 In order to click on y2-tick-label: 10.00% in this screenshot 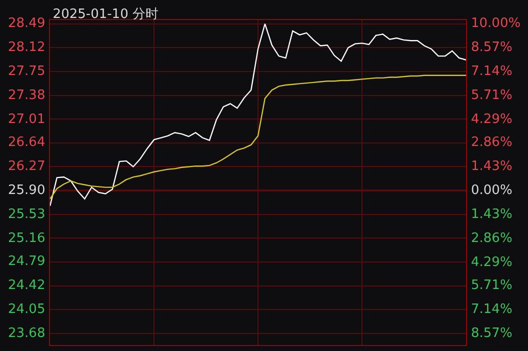, I will do `click(496, 23)`.